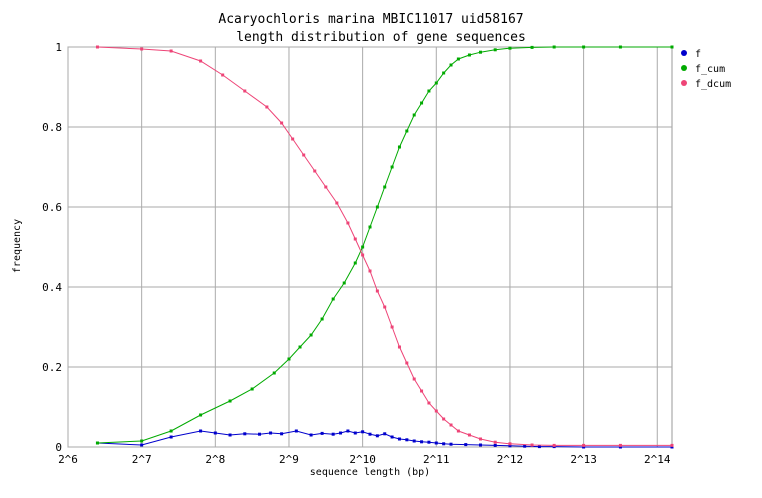 This screenshot has width=762, height=498. I want to click on x-tick-label: 2^7, so click(142, 459).